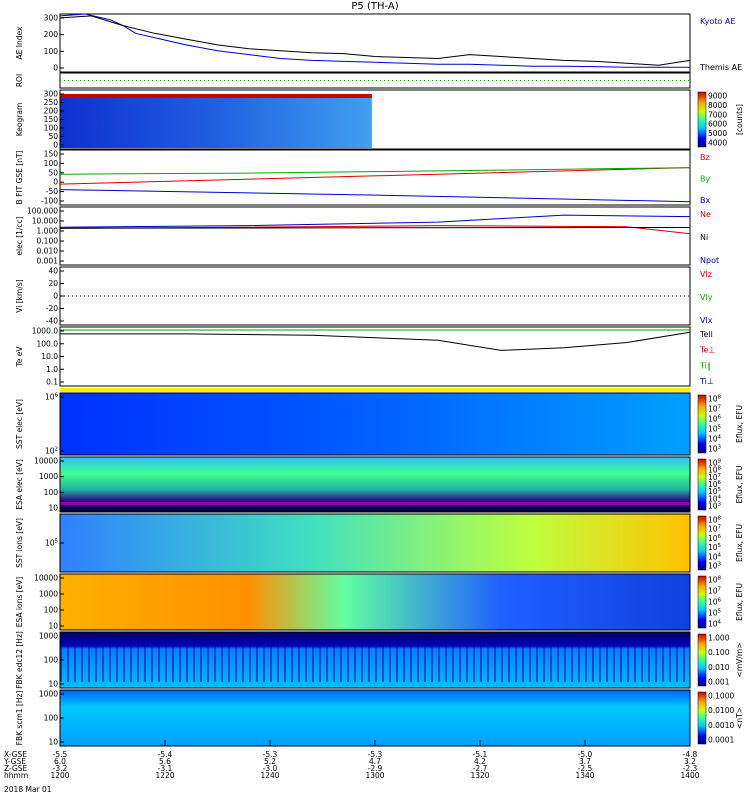 The width and height of the screenshot is (750, 804). I want to click on temp-legend-1: Te⊥, so click(707, 350).